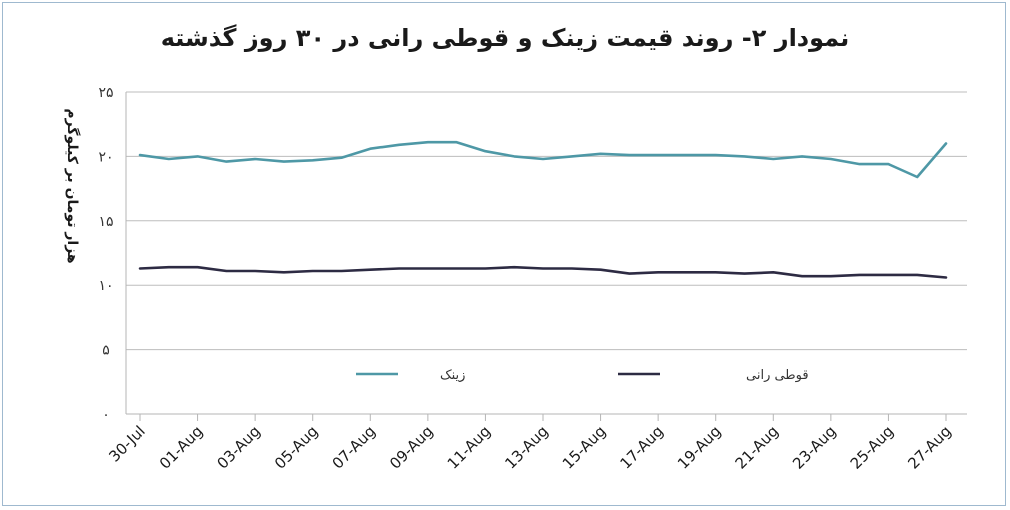  What do you see at coordinates (641, 447) in the screenshot?
I see `x-tick-label: 17-Aug` at bounding box center [641, 447].